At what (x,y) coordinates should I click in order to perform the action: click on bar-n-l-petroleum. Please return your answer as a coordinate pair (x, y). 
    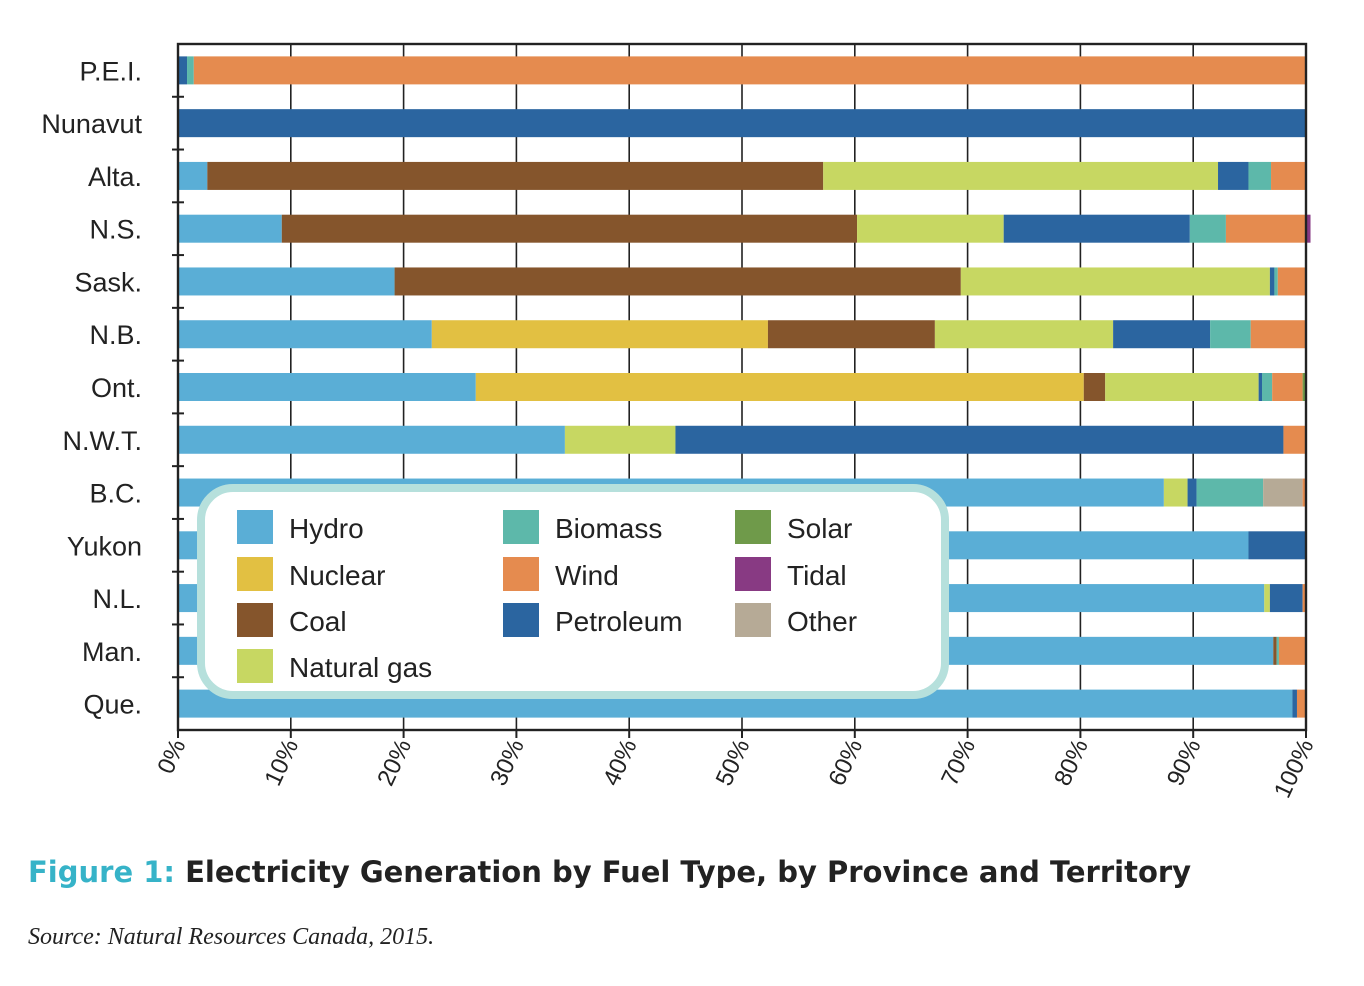
    Looking at the image, I should click on (1286, 598).